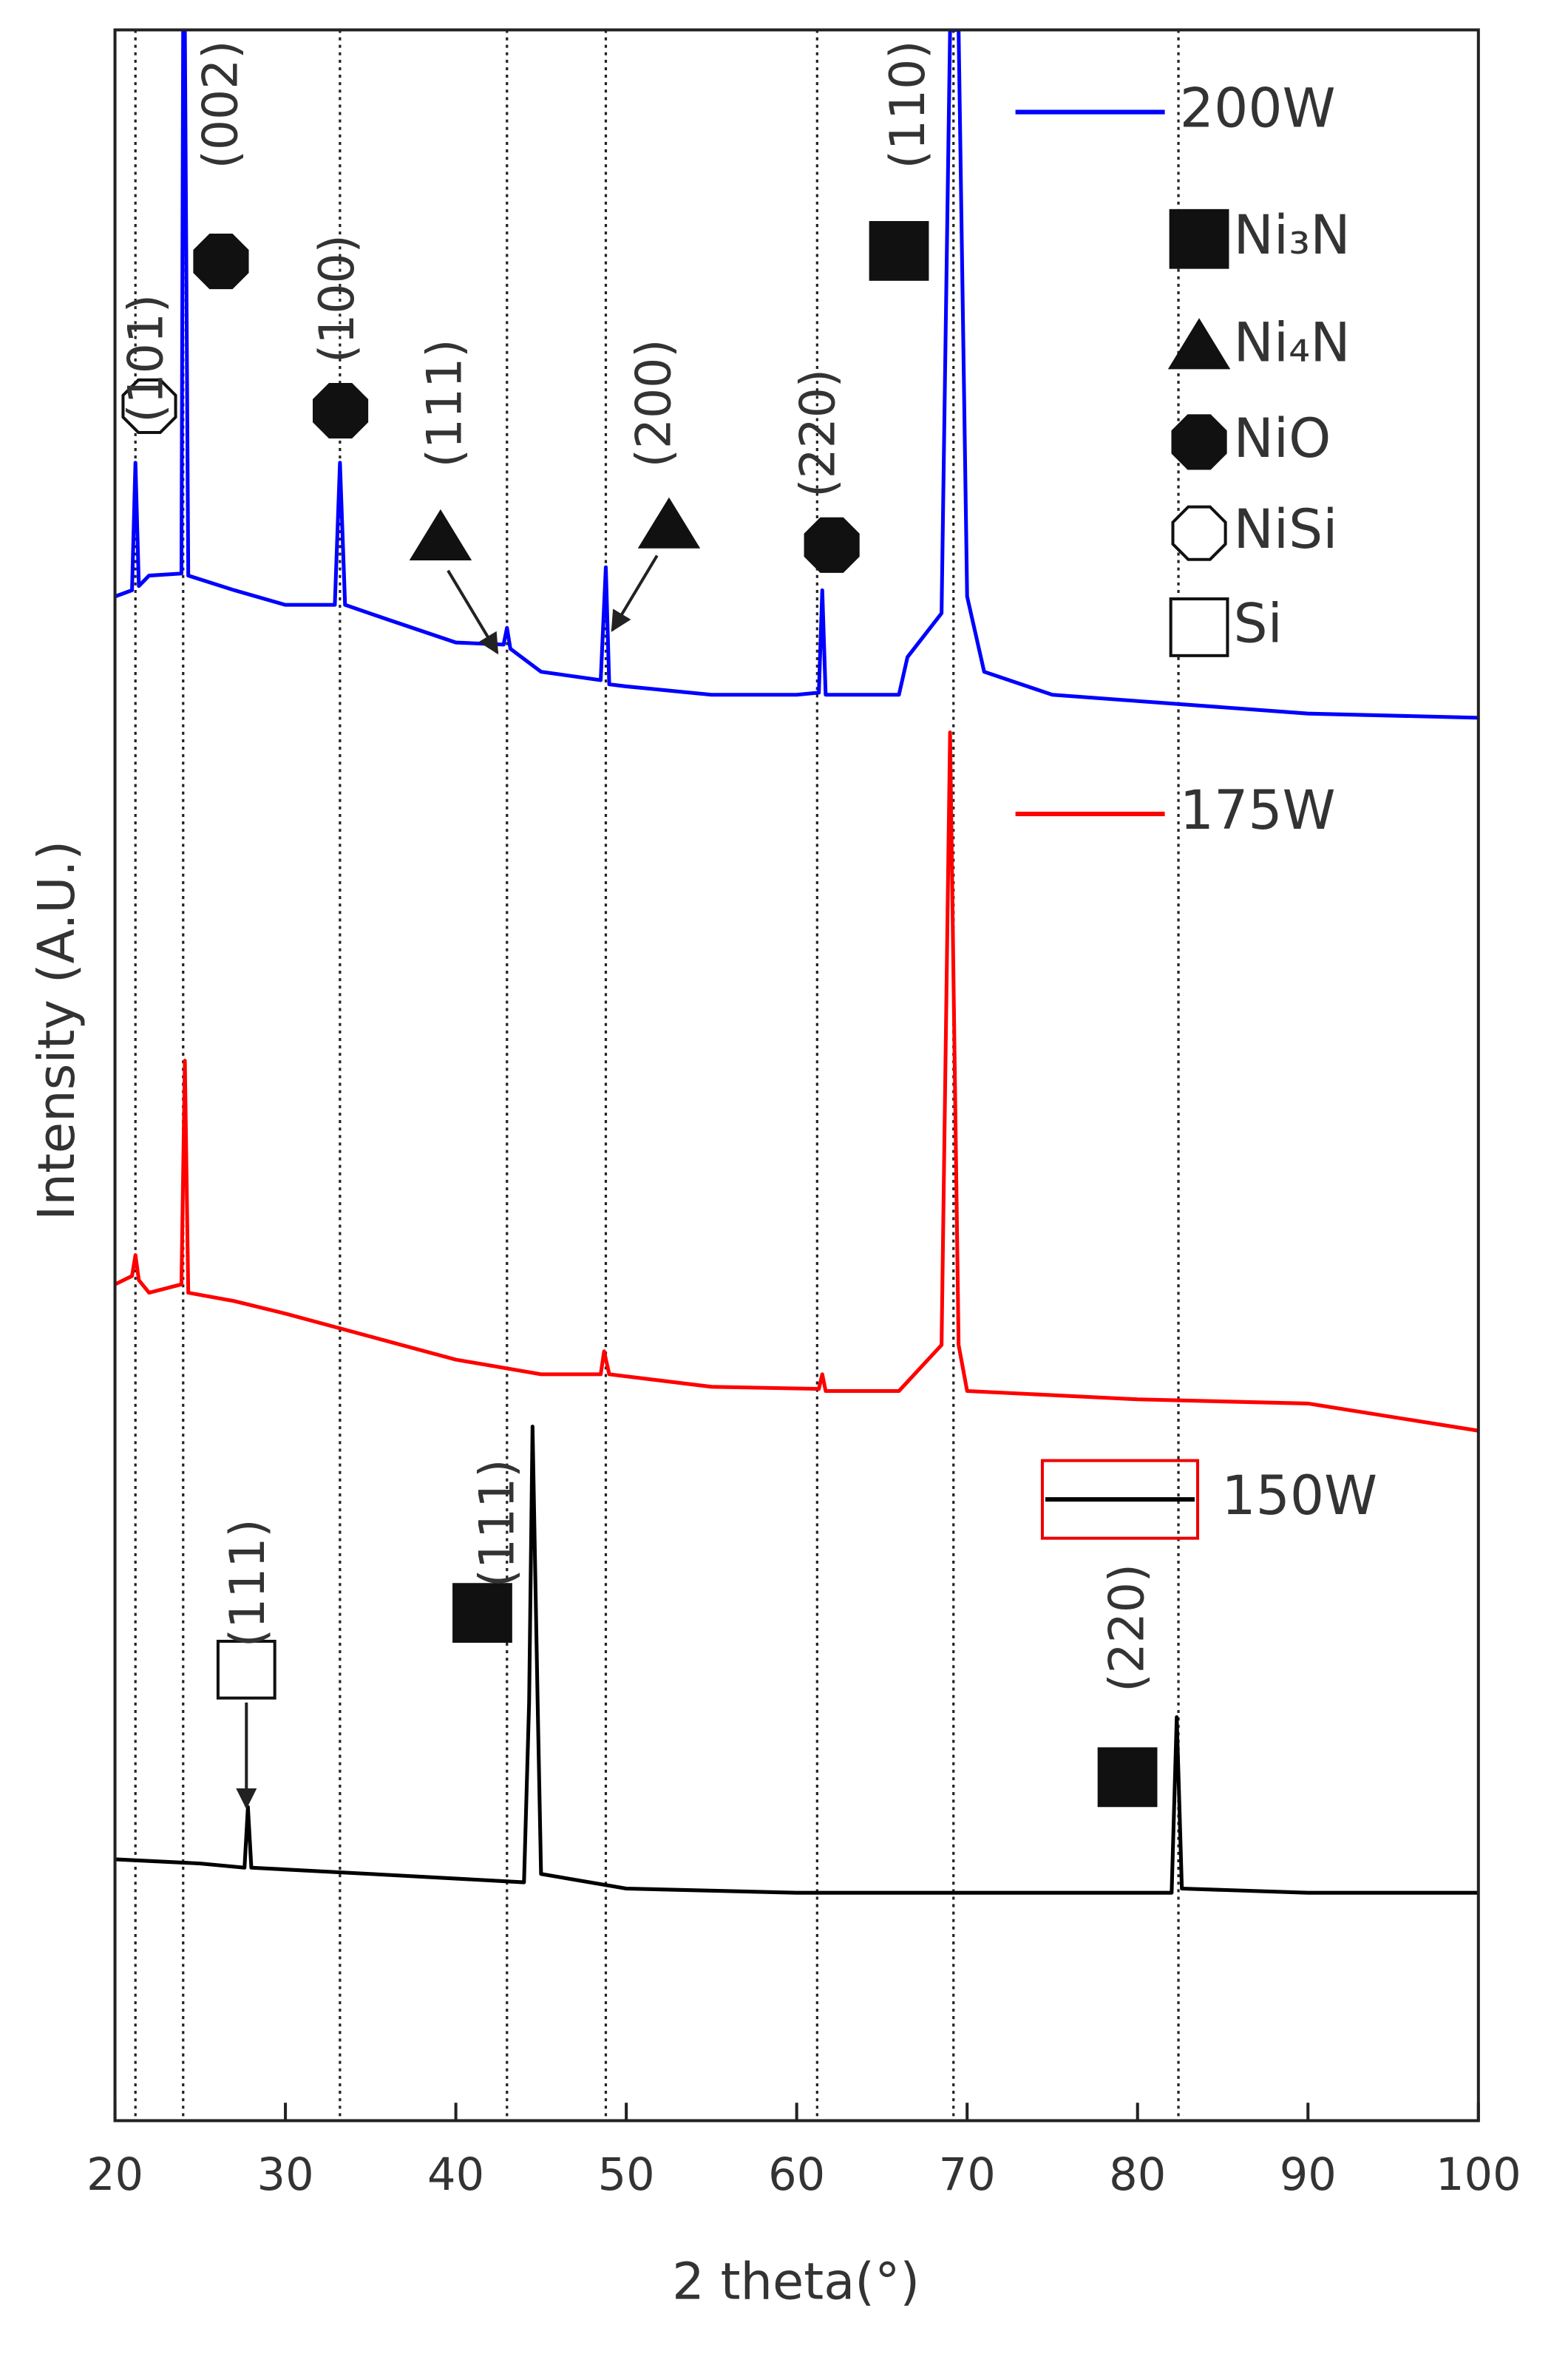 The height and width of the screenshot is (2368, 1568). I want to click on phase-label: Ni₄N, so click(1292, 343).